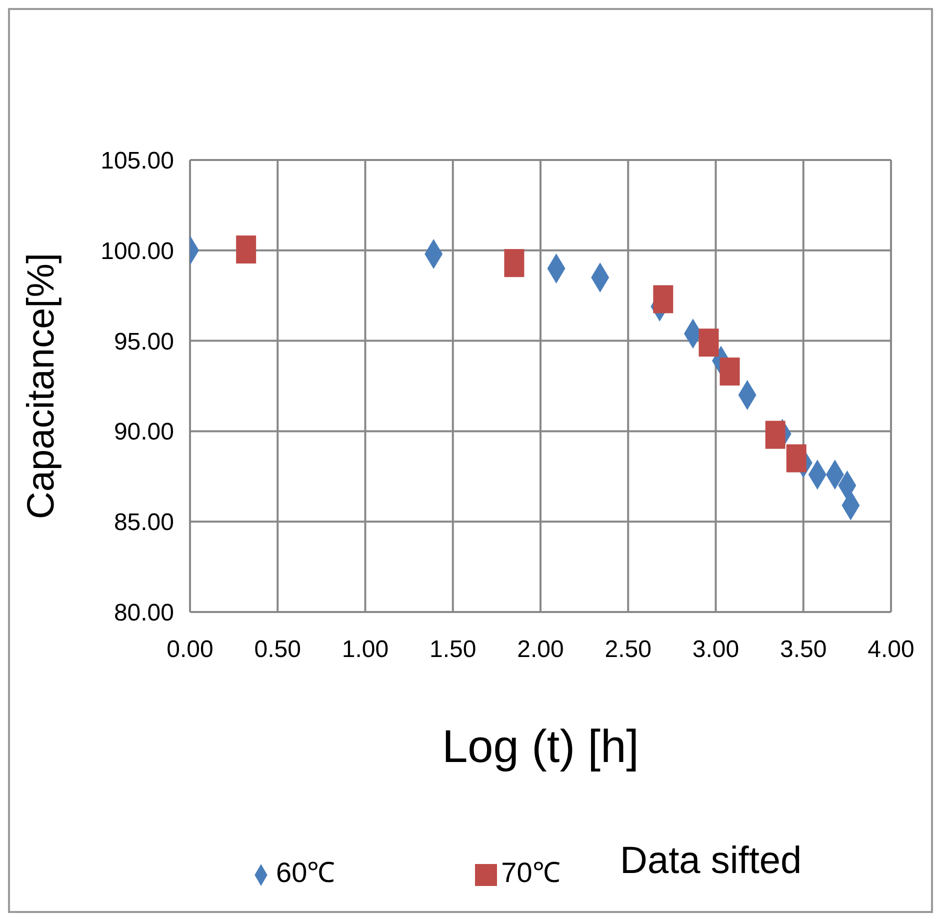  I want to click on x-tick-label: 3.50, so click(803, 650).